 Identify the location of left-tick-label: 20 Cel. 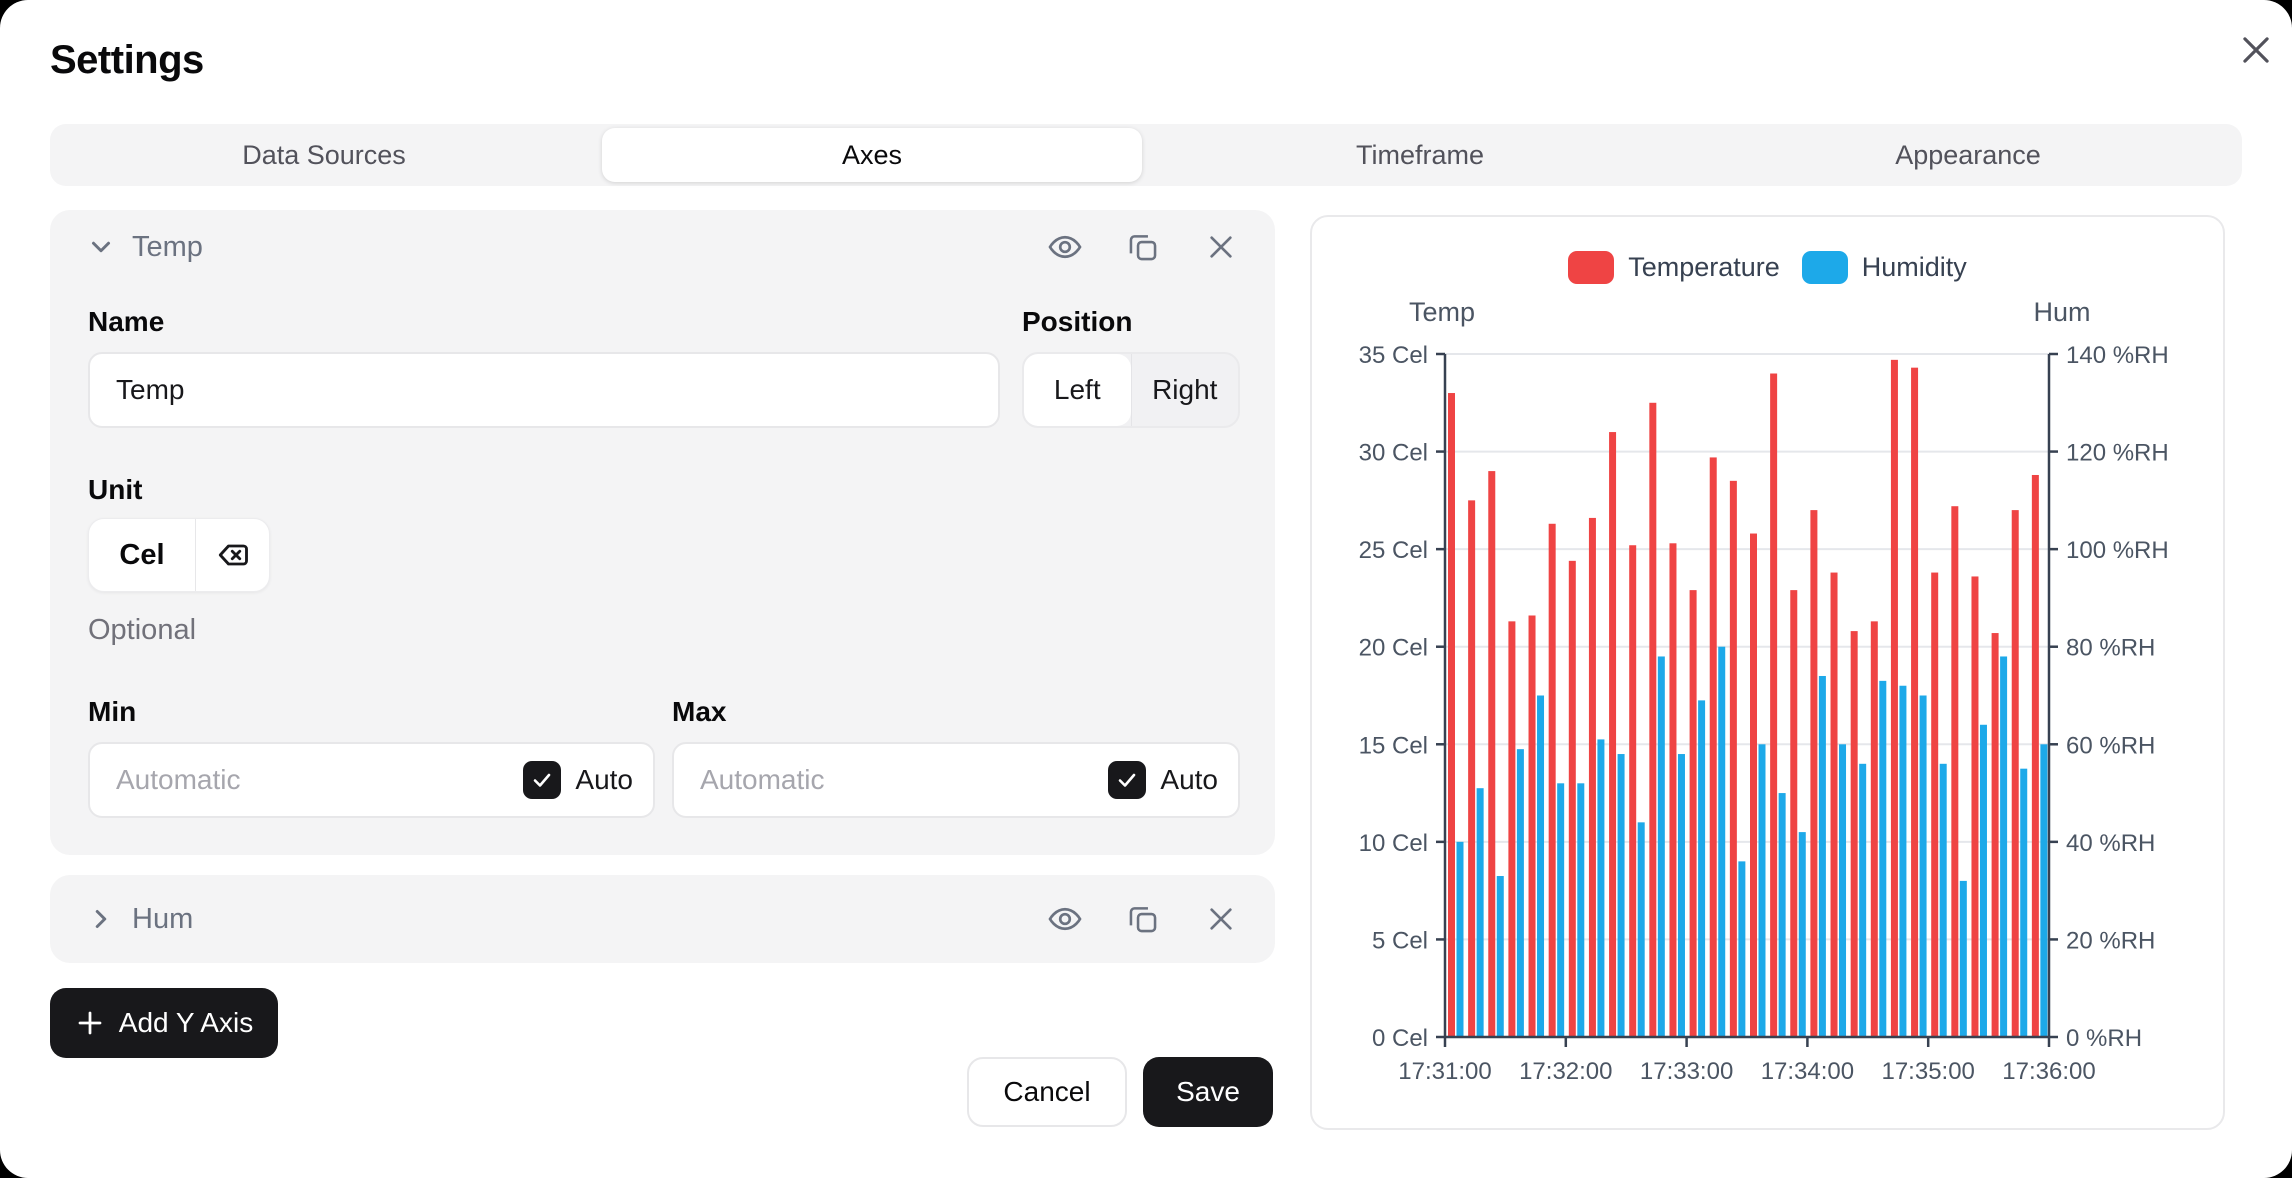
(1393, 648).